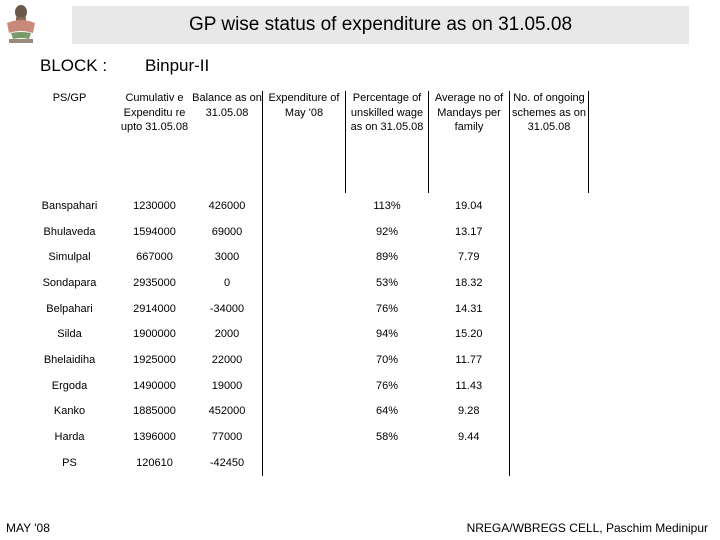 The height and width of the screenshot is (540, 720). I want to click on table-cell: 64%, so click(387, 411).